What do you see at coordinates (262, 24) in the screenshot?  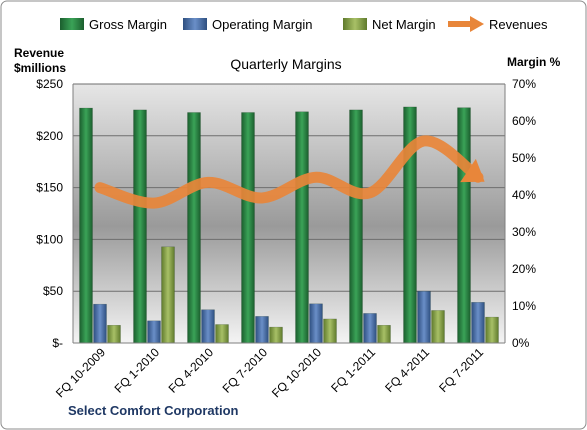 I see `legend-label-operating: Operating Margin` at bounding box center [262, 24].